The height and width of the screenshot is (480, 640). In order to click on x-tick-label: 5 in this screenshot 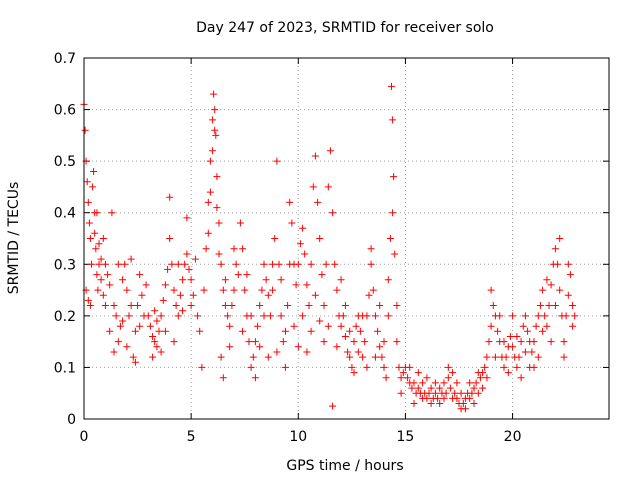, I will do `click(191, 437)`.